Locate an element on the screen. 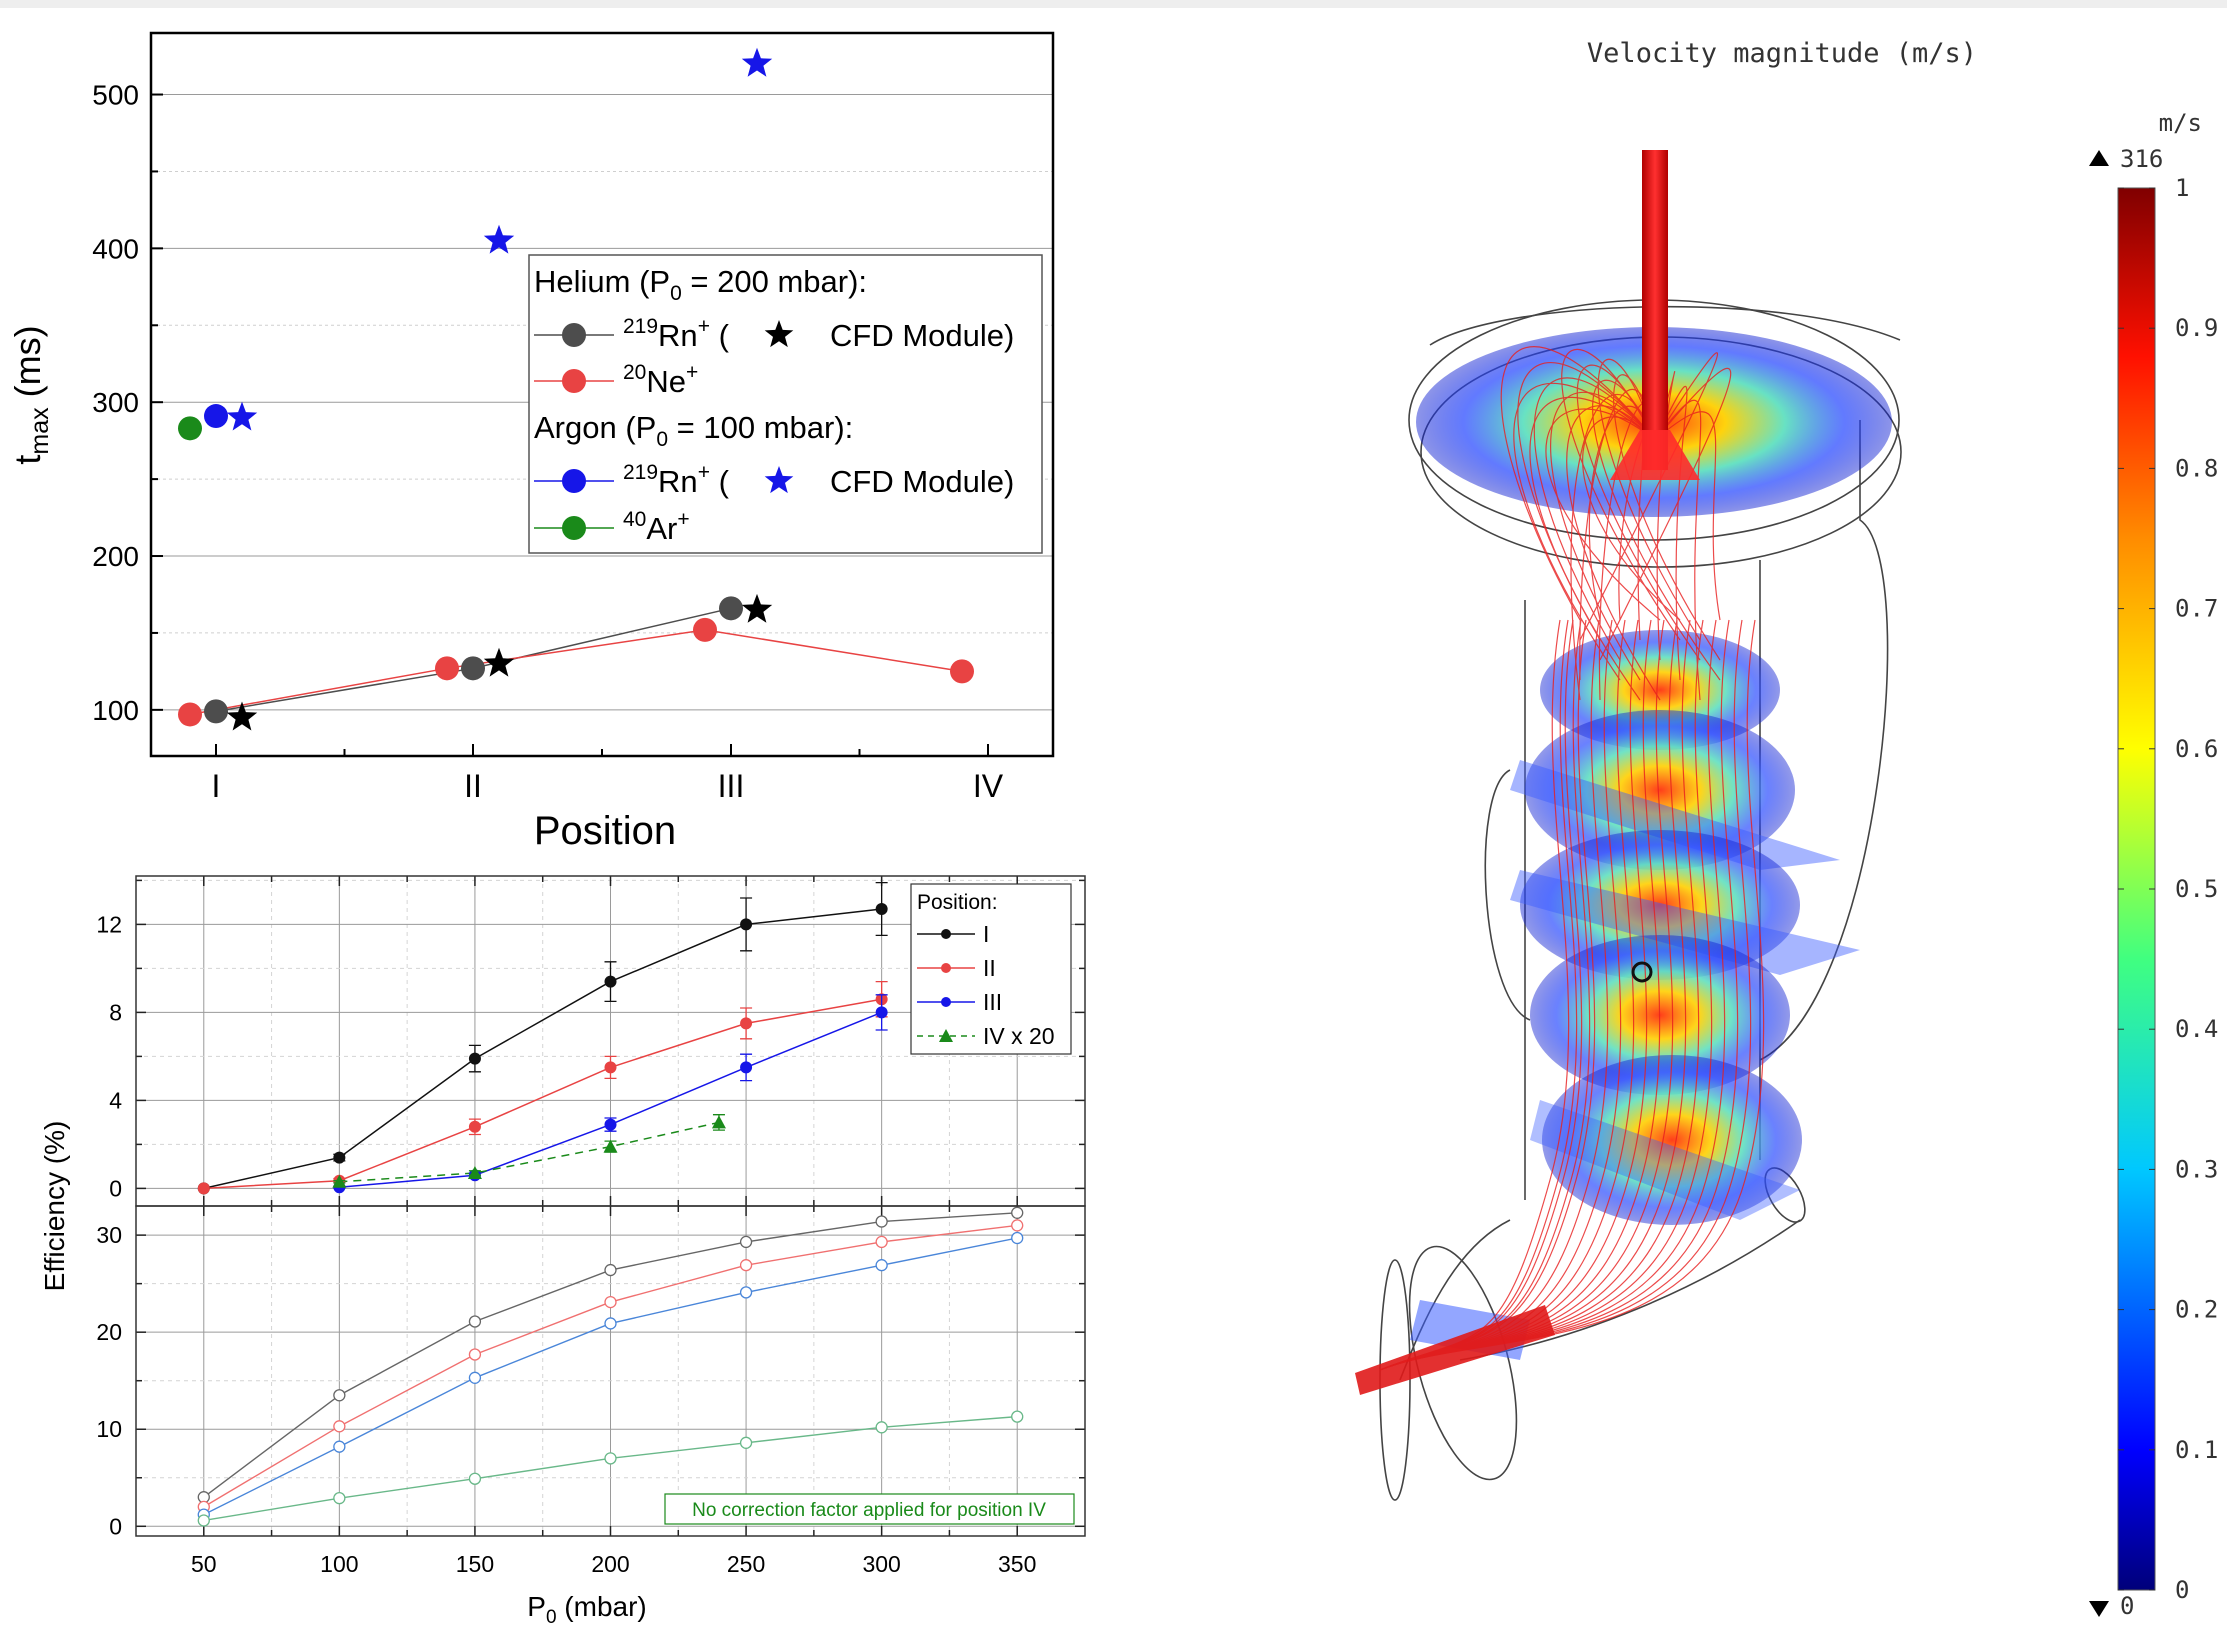 Image resolution: width=2227 pixels, height=1626 pixels. eff-x-tick-label: 200 is located at coordinates (610, 1564).